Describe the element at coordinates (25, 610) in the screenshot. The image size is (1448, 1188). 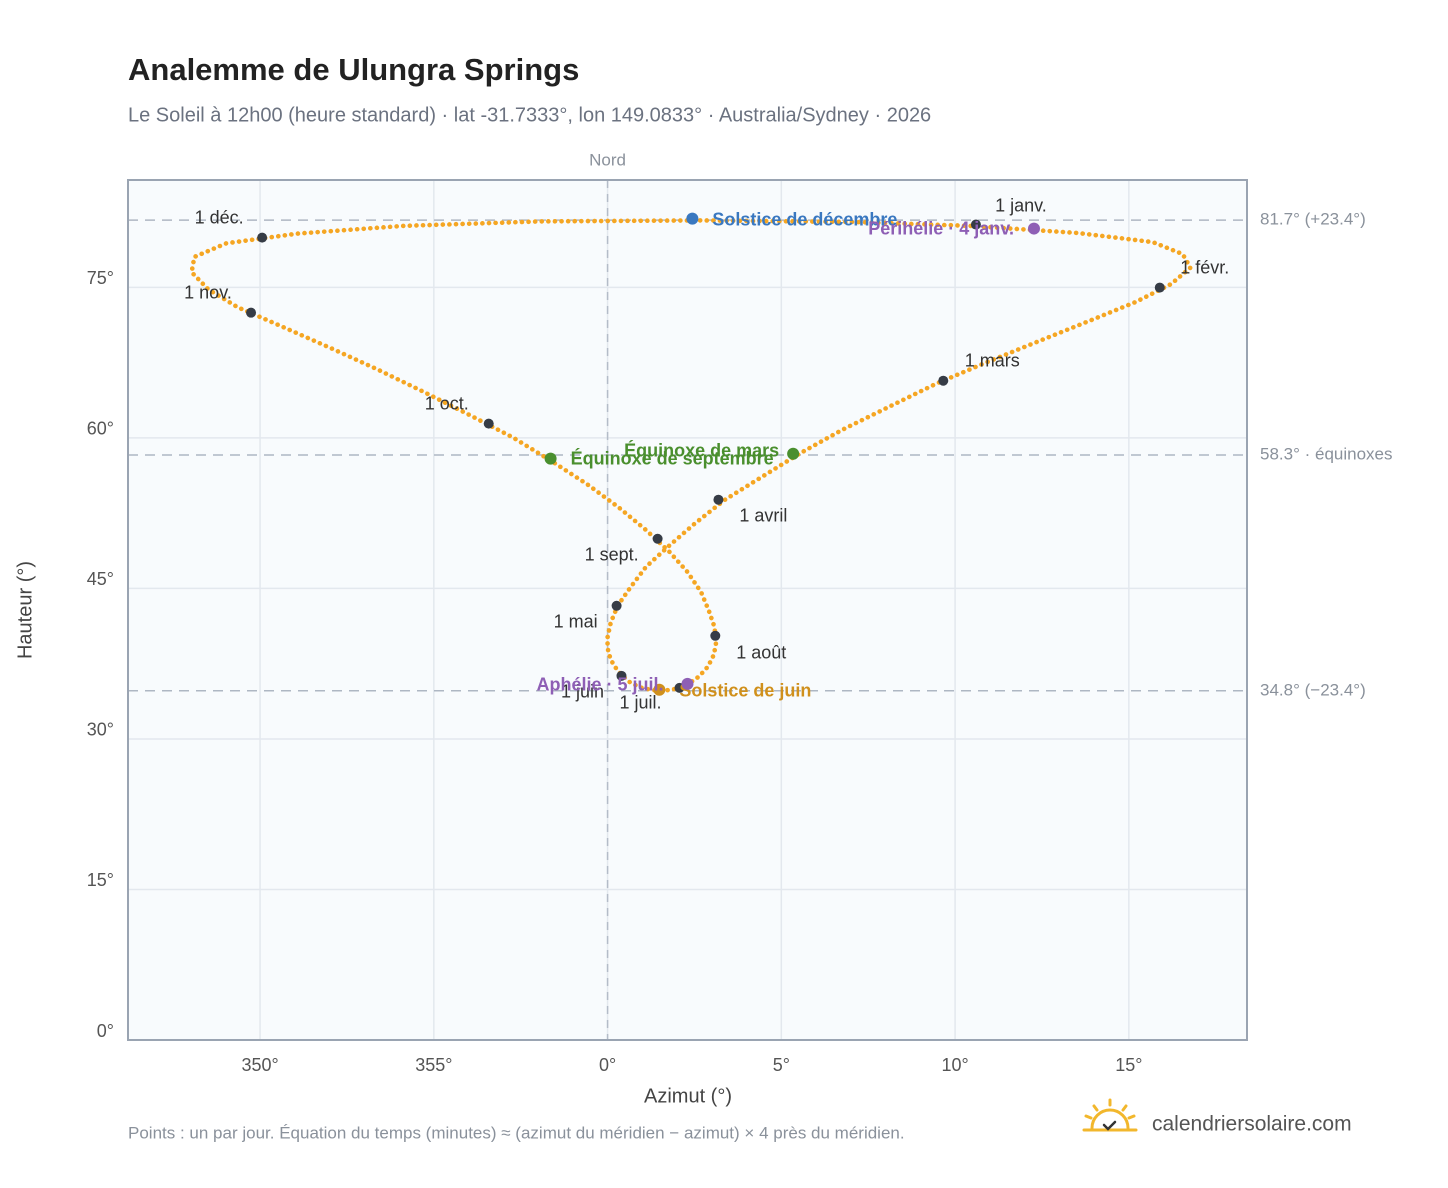
I see `y-axis-label: Hauteur (°)` at that location.